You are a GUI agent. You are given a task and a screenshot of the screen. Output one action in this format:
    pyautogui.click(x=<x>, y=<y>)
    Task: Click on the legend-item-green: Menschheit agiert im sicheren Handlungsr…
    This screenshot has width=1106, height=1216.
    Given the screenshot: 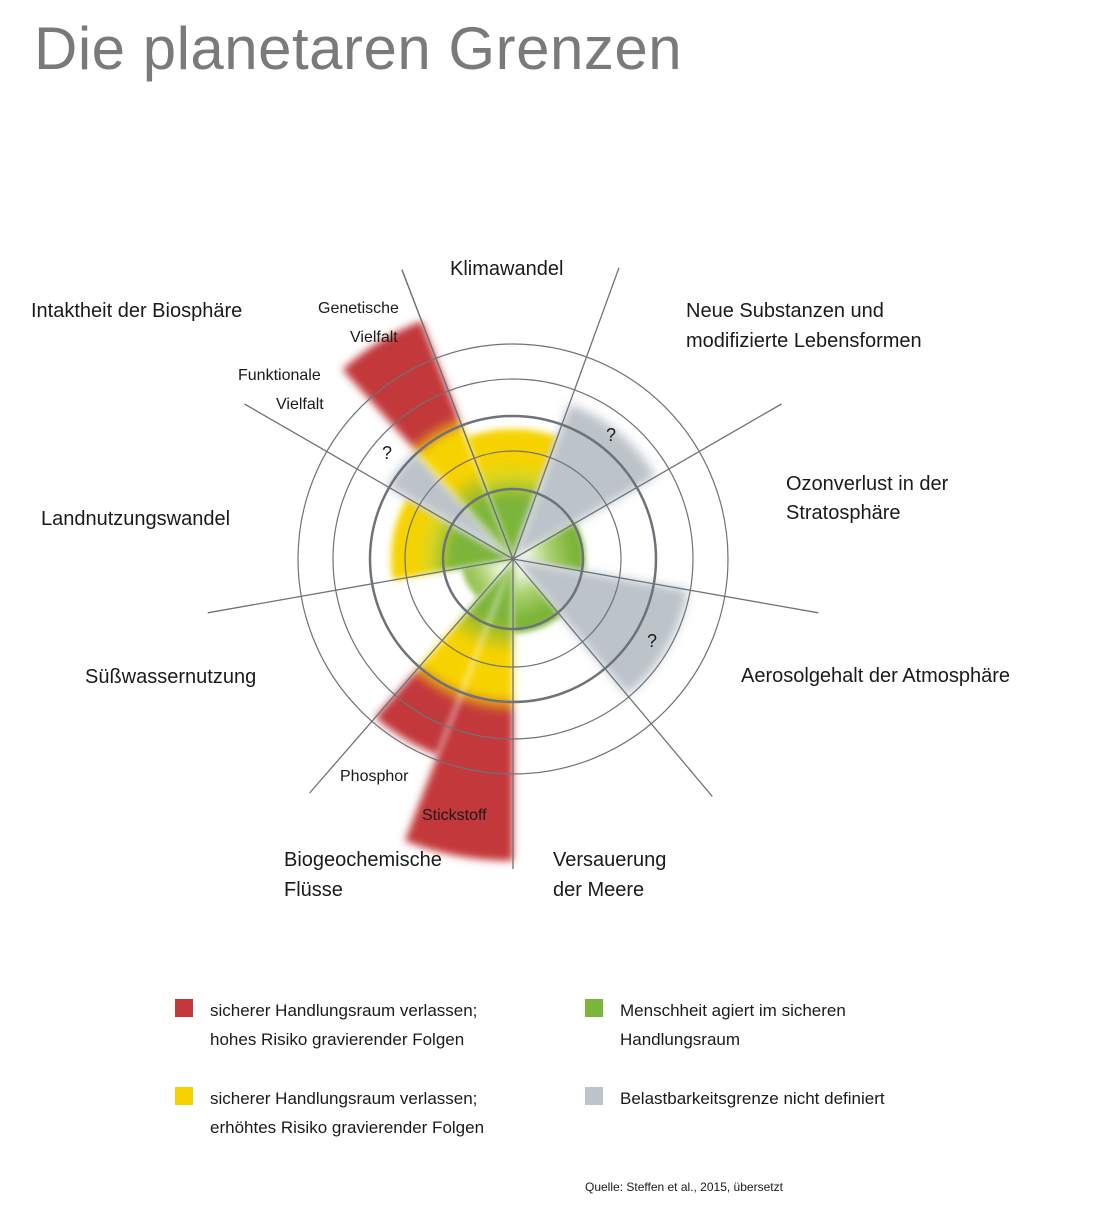 What is the action you would take?
    pyautogui.click(x=715, y=1025)
    